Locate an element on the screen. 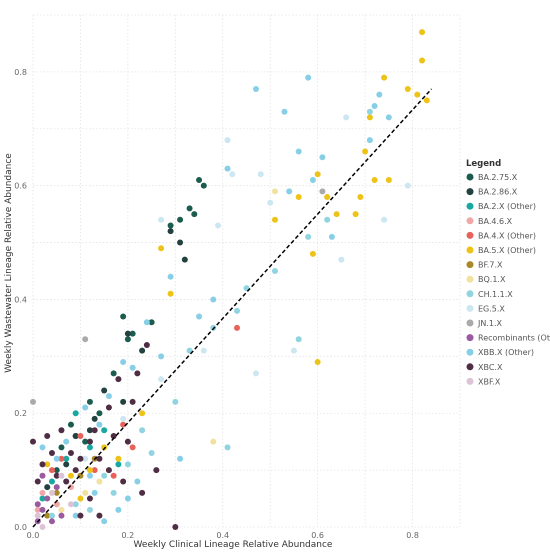  x-tick-label: 0.8 is located at coordinates (412, 535).